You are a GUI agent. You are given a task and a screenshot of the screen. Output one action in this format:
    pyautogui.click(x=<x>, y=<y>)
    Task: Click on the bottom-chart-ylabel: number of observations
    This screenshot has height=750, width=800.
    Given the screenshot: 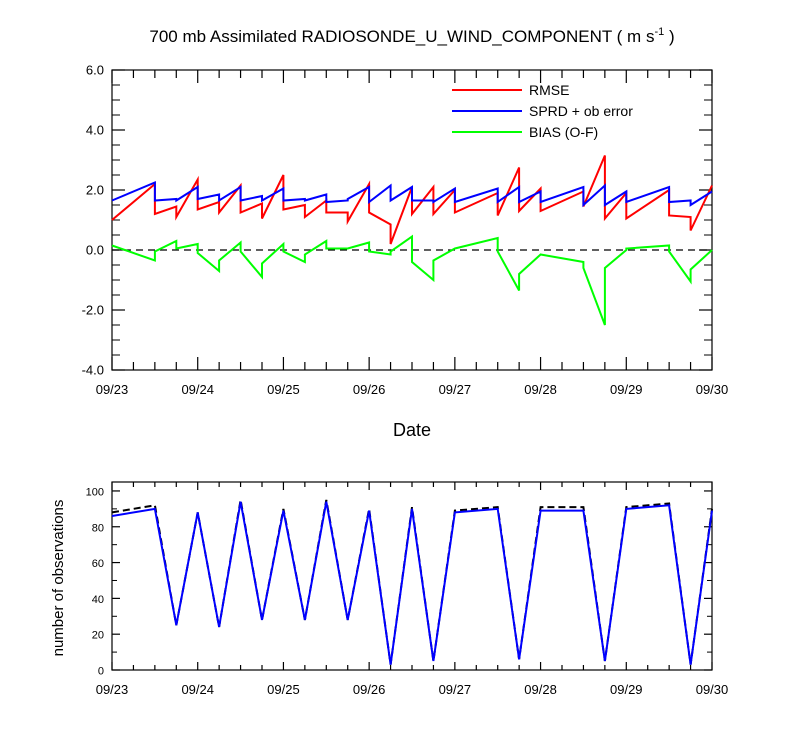 What is the action you would take?
    pyautogui.click(x=58, y=578)
    